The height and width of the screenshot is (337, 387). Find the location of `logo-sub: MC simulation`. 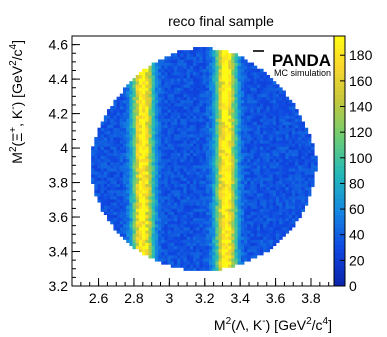

logo-sub: MC simulation is located at coordinates (302, 73).